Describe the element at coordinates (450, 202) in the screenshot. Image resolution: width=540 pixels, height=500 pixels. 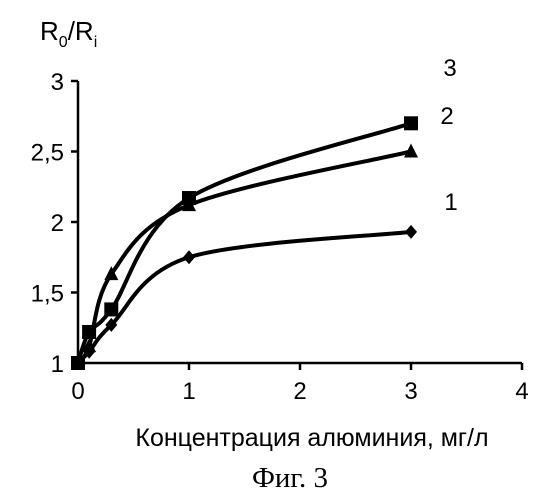
I see `series-label-1: 1` at that location.